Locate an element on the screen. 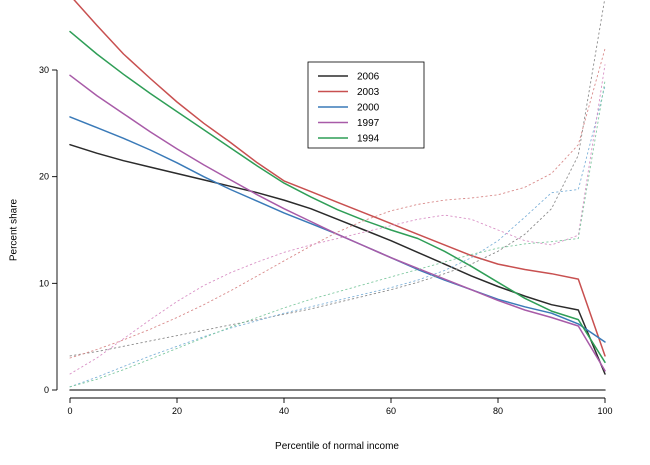 The width and height of the screenshot is (650, 465). y-axis-title: Percent share is located at coordinates (14, 230).